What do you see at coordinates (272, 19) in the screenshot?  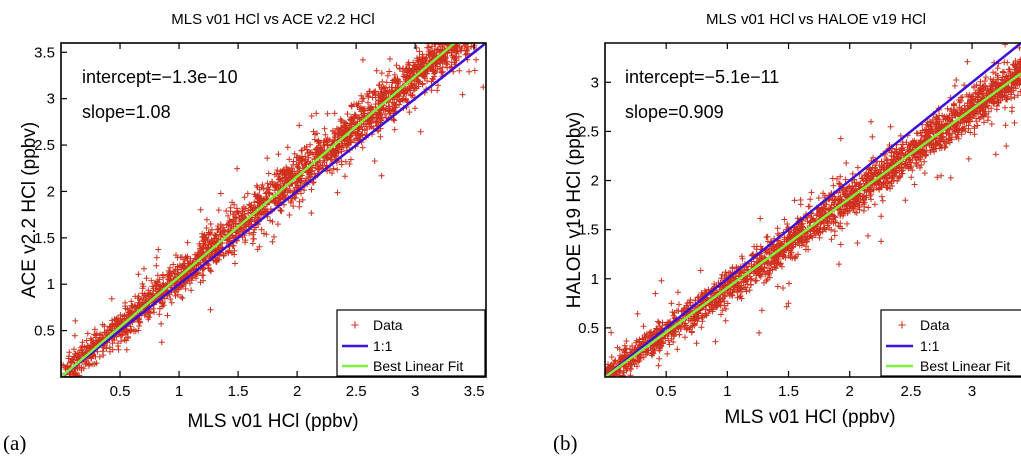 I see `chart-title: MLS v01 HCl vs ACE v2.2 HCl` at bounding box center [272, 19].